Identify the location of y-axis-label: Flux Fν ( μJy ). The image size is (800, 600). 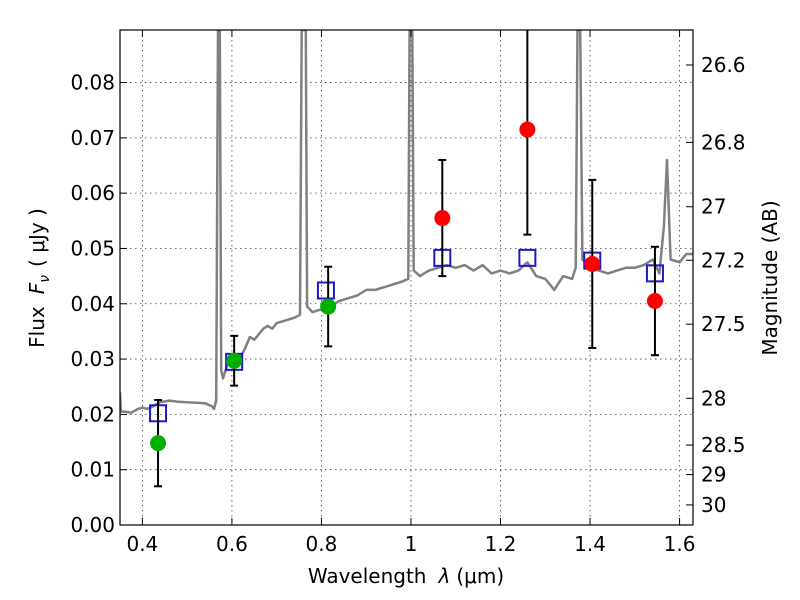
(39, 278).